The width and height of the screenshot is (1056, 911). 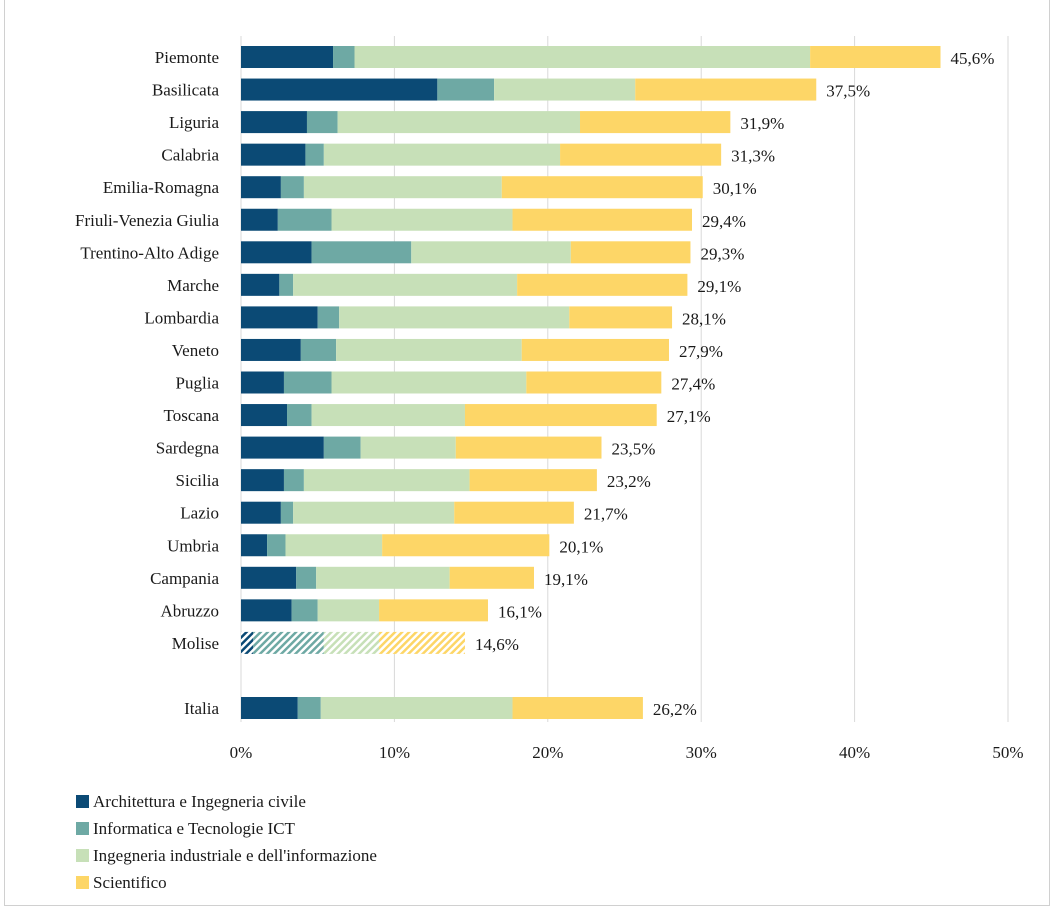 What do you see at coordinates (606, 514) in the screenshot?
I see `total-data-label: 21,7%` at bounding box center [606, 514].